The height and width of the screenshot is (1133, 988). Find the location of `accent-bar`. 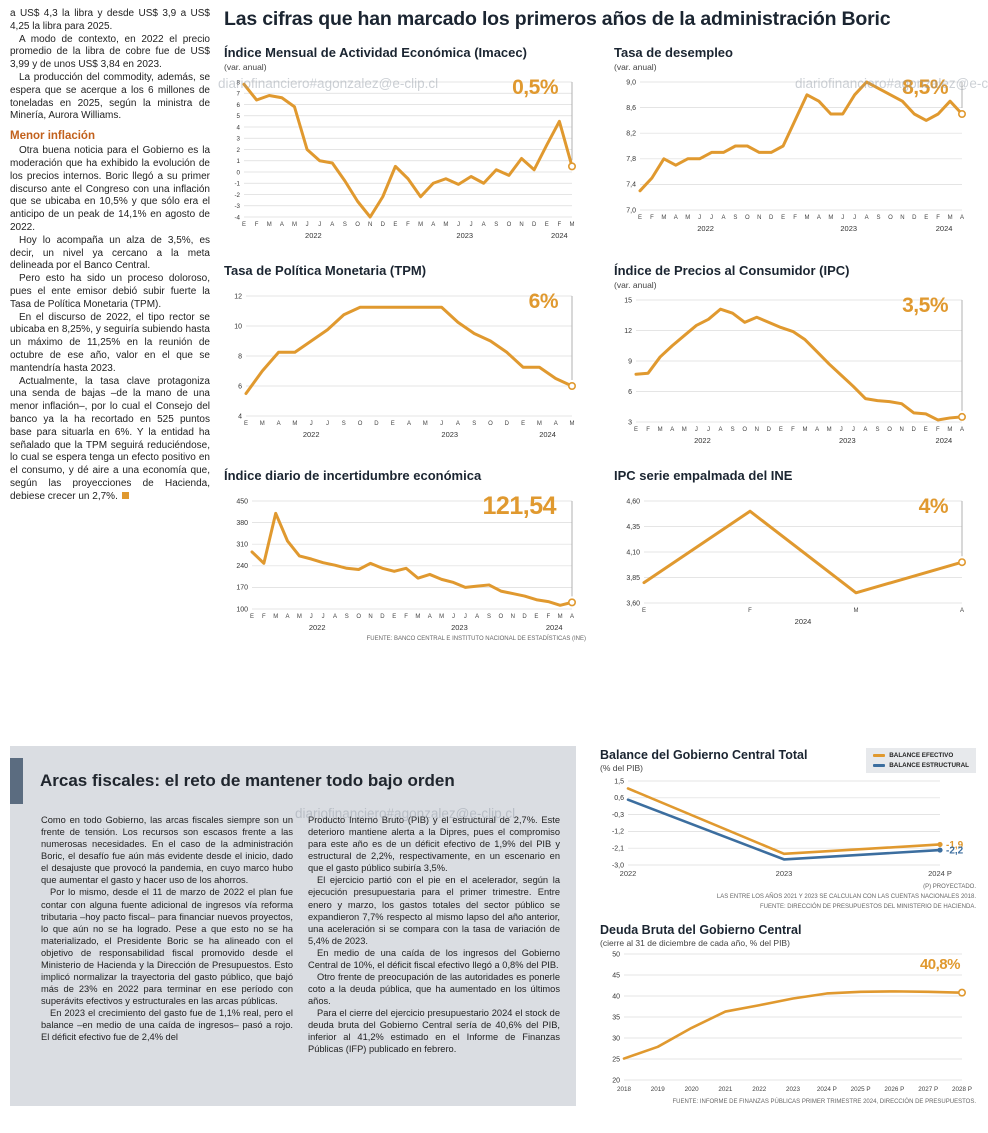

accent-bar is located at coordinates (16, 781).